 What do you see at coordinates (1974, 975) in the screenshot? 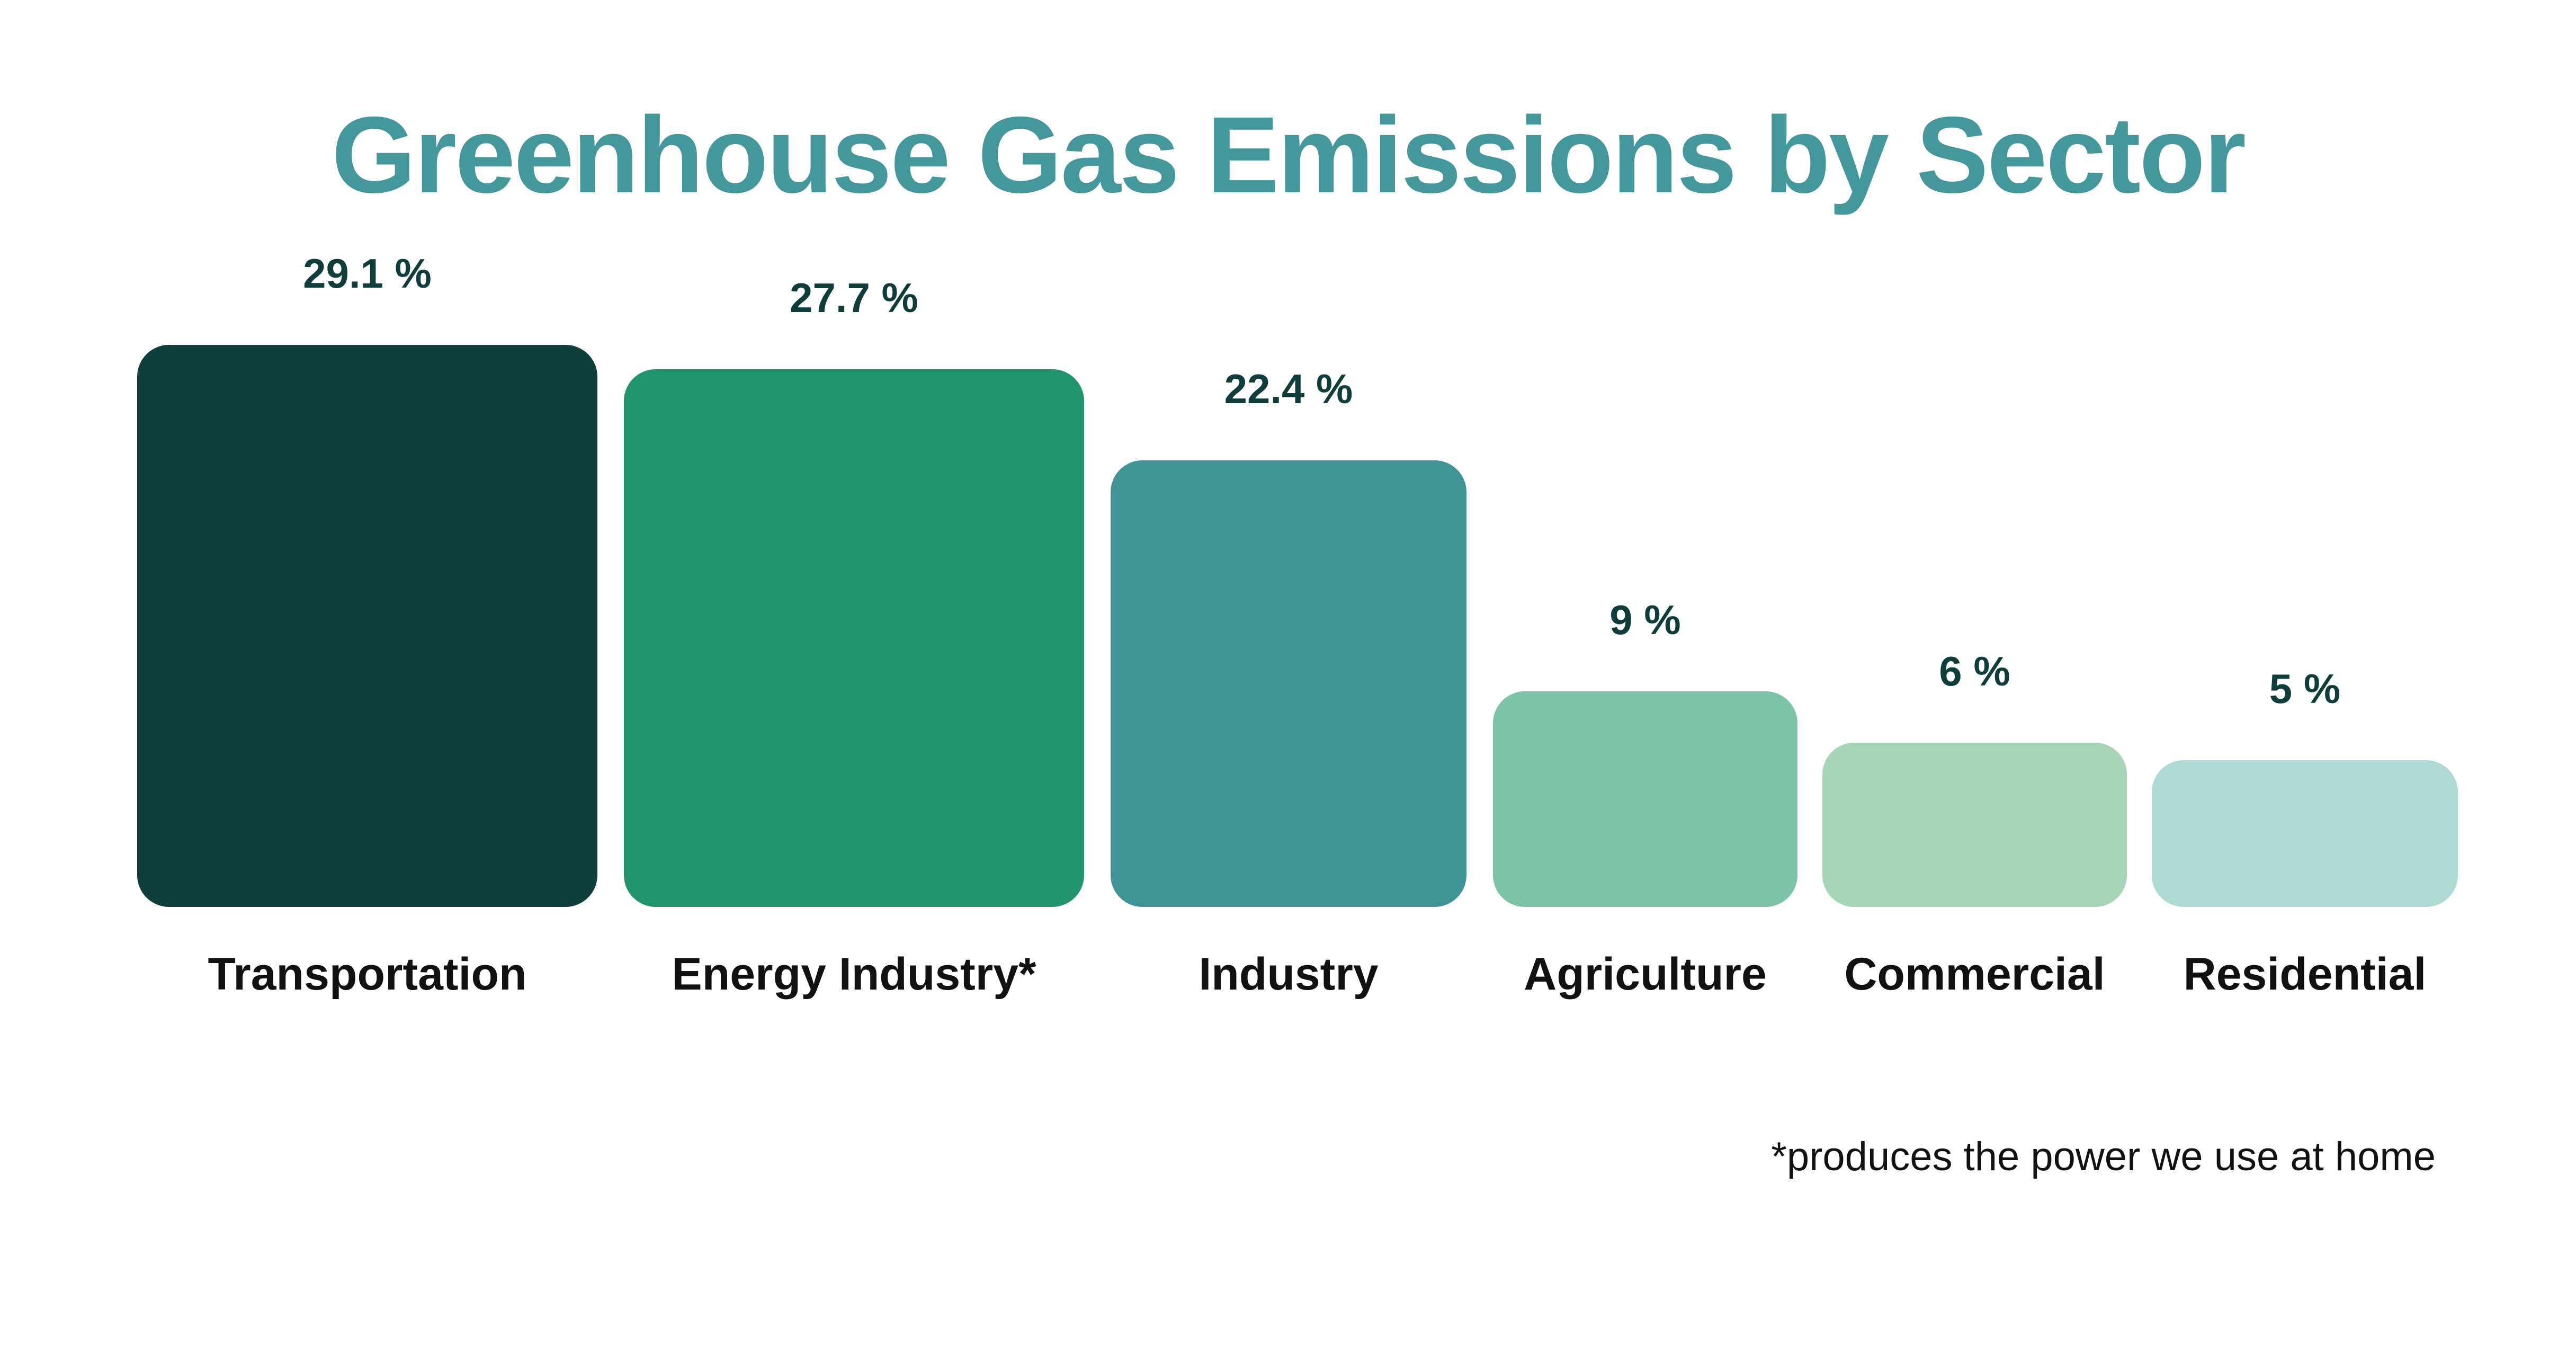
I see `category-label: Commercial` at bounding box center [1974, 975].